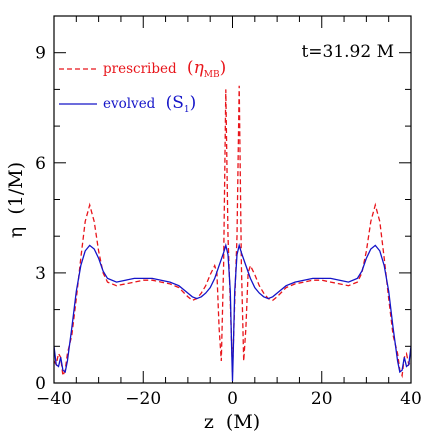 The width and height of the screenshot is (436, 436). I want to click on y-tick-label: 6, so click(40, 164).